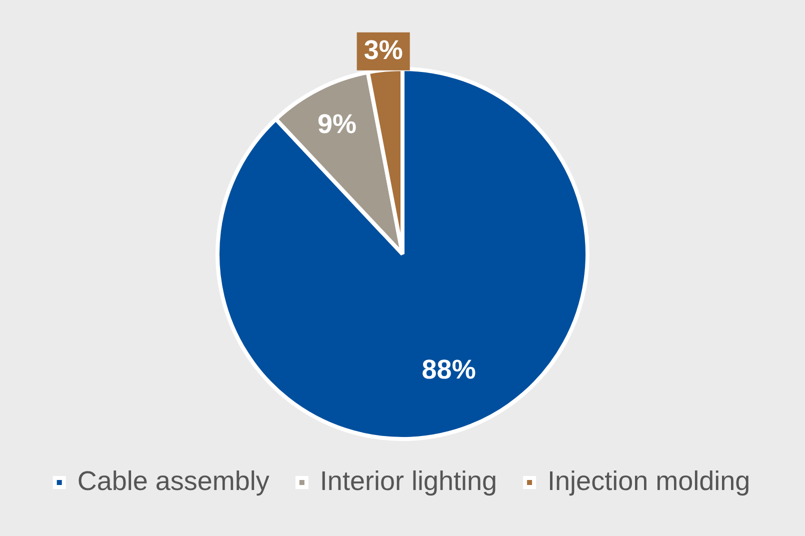 This screenshot has width=805, height=536. What do you see at coordinates (173, 481) in the screenshot?
I see `legend-label: Cable assembly` at bounding box center [173, 481].